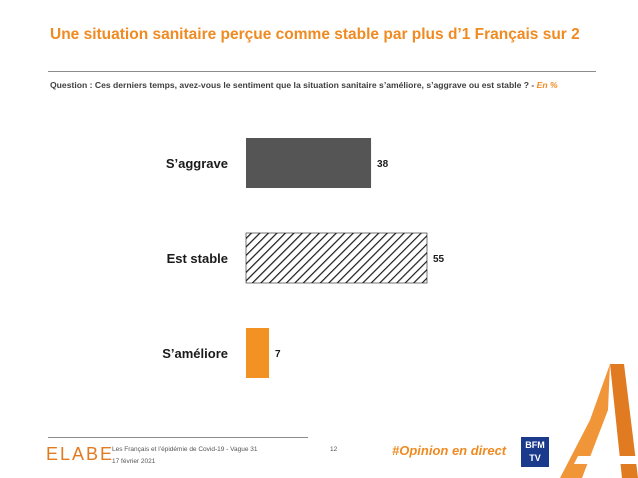  I want to click on elabe-logo: ELABE, so click(80, 454).